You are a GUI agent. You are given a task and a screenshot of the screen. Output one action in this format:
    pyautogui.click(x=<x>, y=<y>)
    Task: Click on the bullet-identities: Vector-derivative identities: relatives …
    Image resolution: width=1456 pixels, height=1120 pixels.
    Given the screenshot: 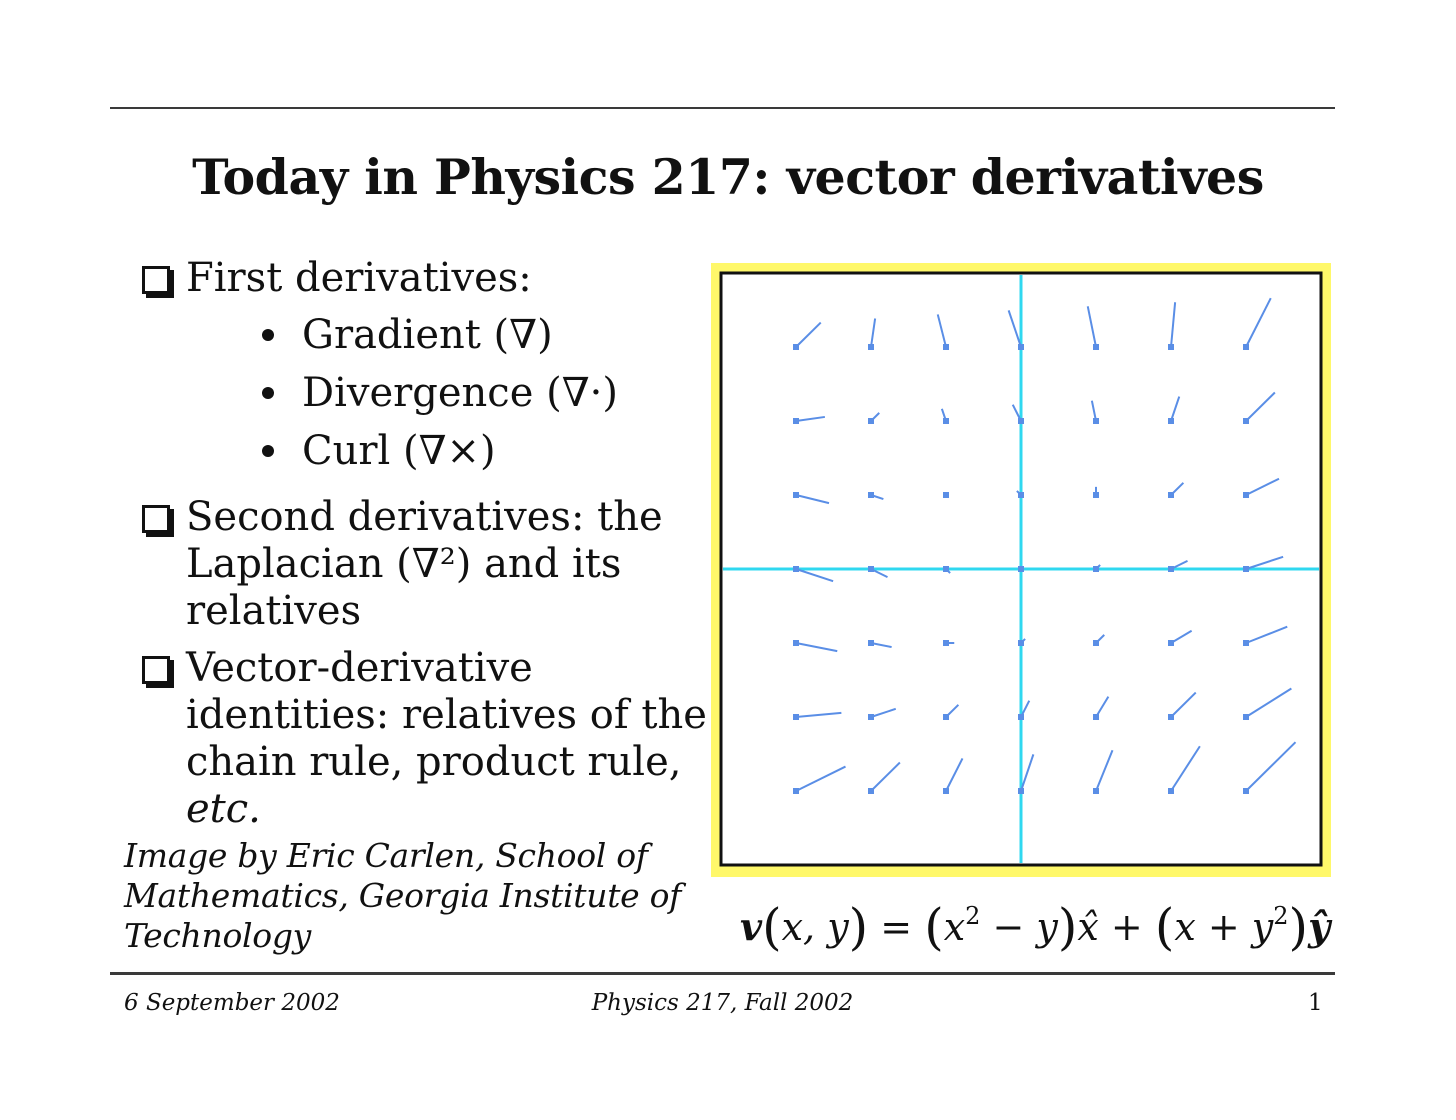 What is the action you would take?
    pyautogui.click(x=423, y=739)
    